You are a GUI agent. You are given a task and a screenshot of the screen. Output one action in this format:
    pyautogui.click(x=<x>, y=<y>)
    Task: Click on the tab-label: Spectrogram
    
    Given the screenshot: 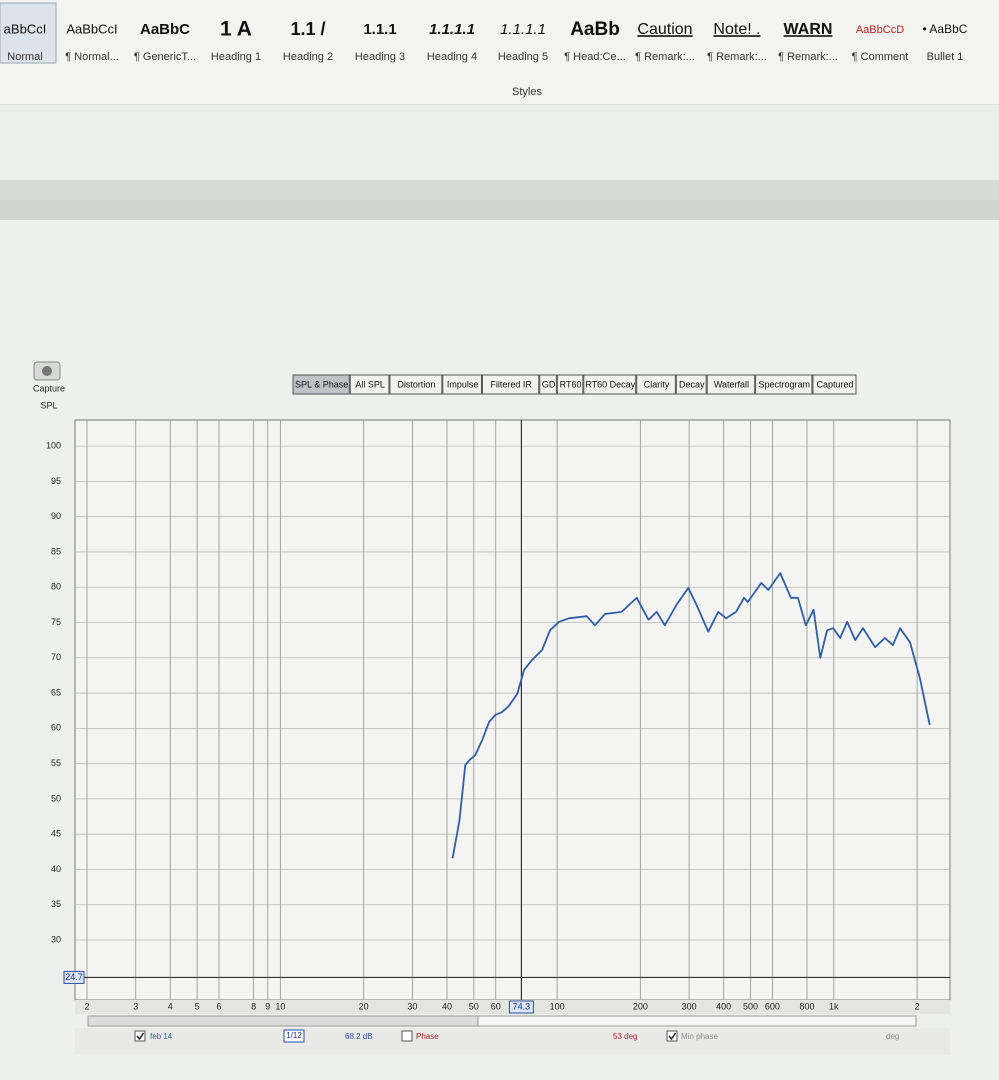 What is the action you would take?
    pyautogui.click(x=785, y=384)
    